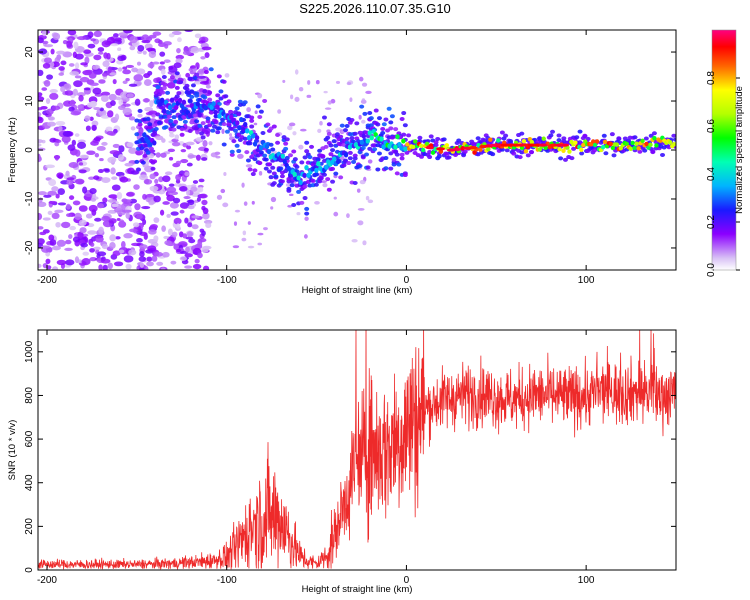 The width and height of the screenshot is (750, 600). What do you see at coordinates (29, 247) in the screenshot?
I see `spectrogram-y-tick-label: -20` at bounding box center [29, 247].